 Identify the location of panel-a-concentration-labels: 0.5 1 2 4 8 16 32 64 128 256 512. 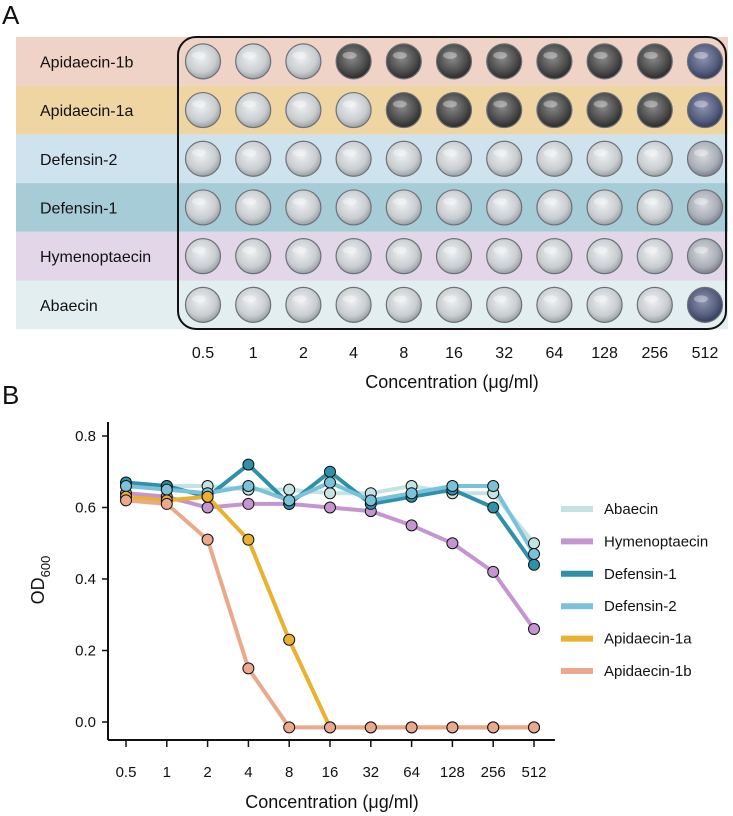
(455, 353).